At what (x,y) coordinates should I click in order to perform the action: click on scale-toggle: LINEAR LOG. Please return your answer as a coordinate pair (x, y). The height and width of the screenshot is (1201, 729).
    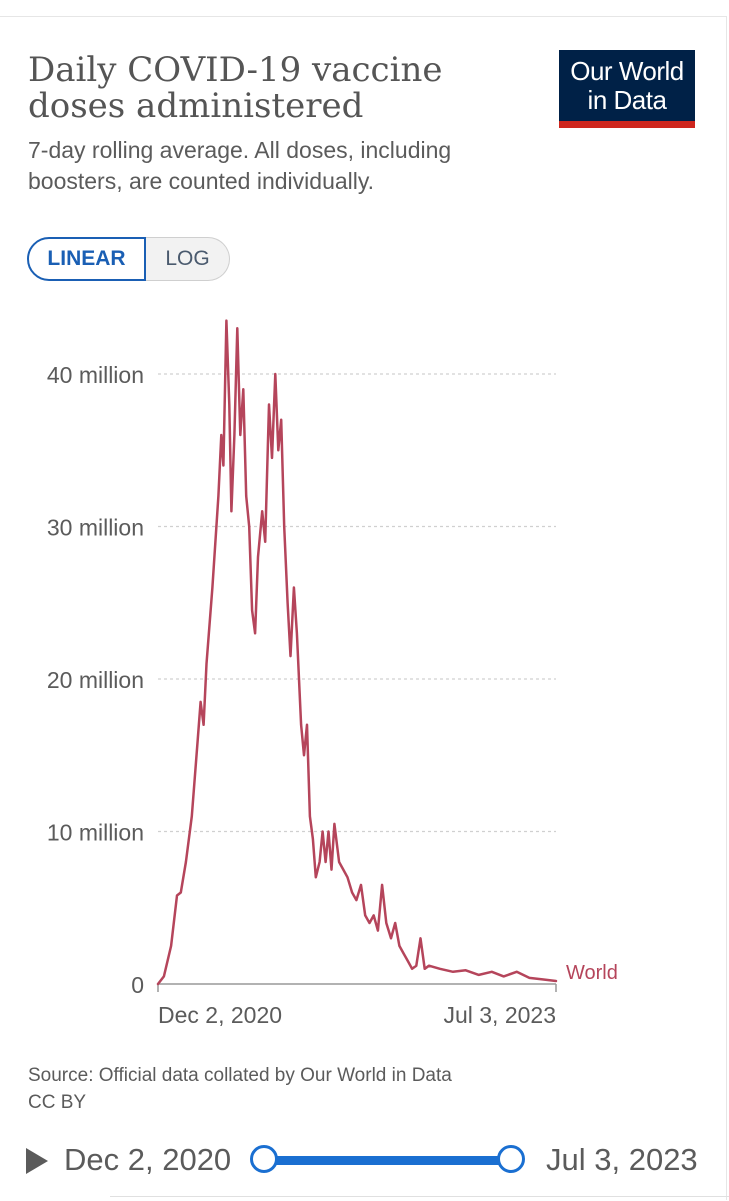
    Looking at the image, I should click on (128, 259).